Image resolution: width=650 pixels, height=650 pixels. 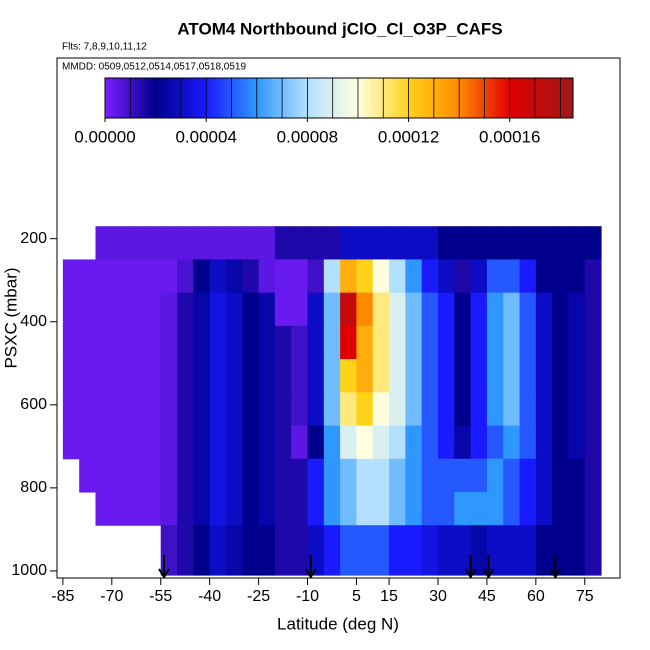 I want to click on x-tick-label: -70, so click(x=111, y=596).